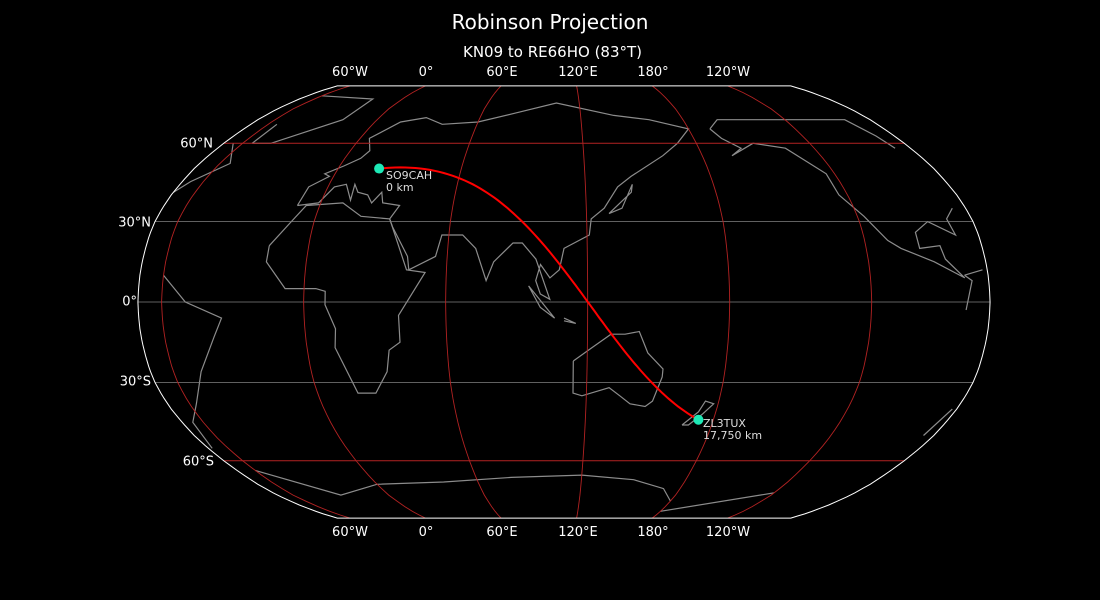  I want to click on left-tick: 30°N, so click(134, 223).